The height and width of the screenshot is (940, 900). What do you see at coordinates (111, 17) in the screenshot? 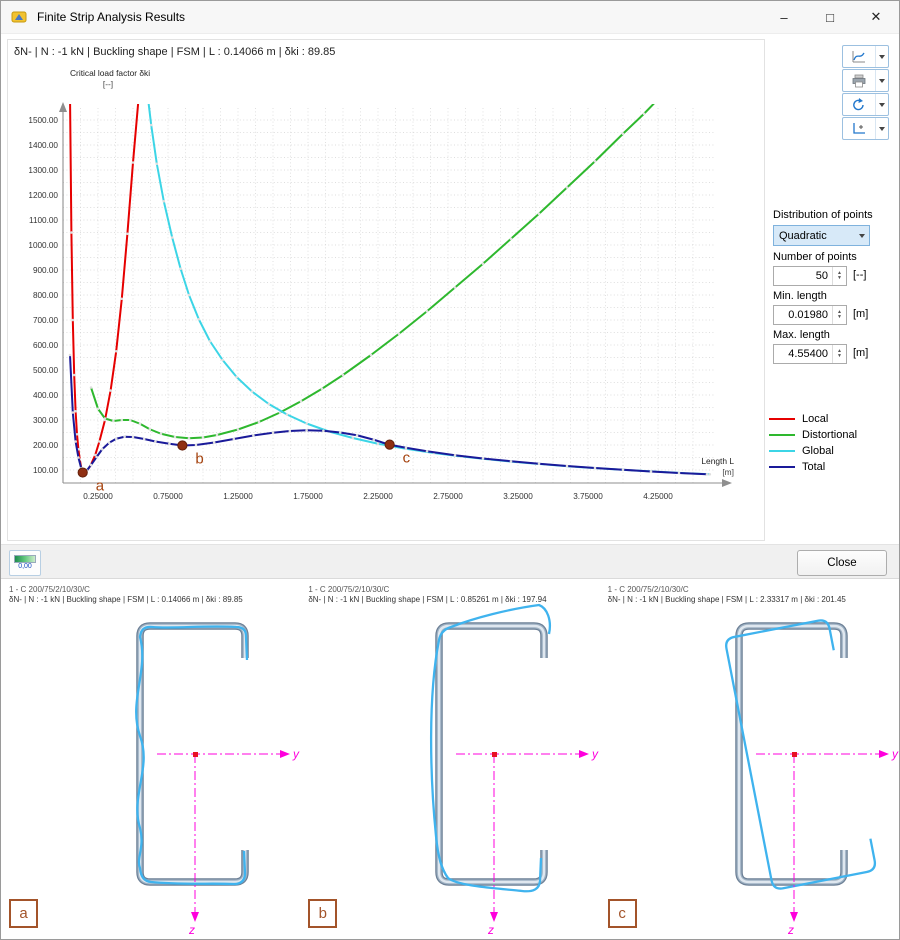
I see `window-title: Finite Strip Analysis Results` at bounding box center [111, 17].